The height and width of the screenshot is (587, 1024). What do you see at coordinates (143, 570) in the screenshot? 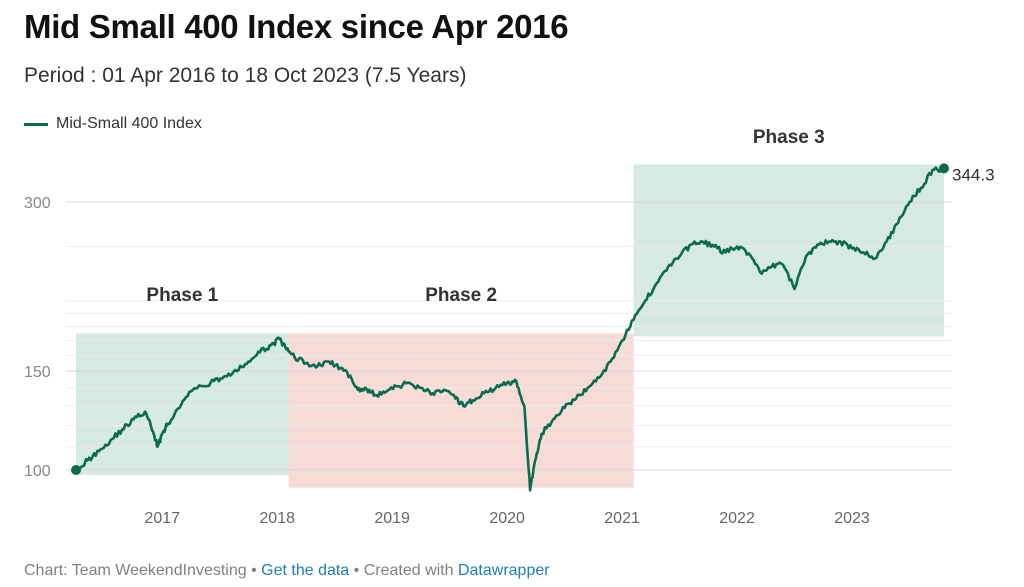
I see `footer-credit: Chart: Team WeekendInvesting •` at bounding box center [143, 570].